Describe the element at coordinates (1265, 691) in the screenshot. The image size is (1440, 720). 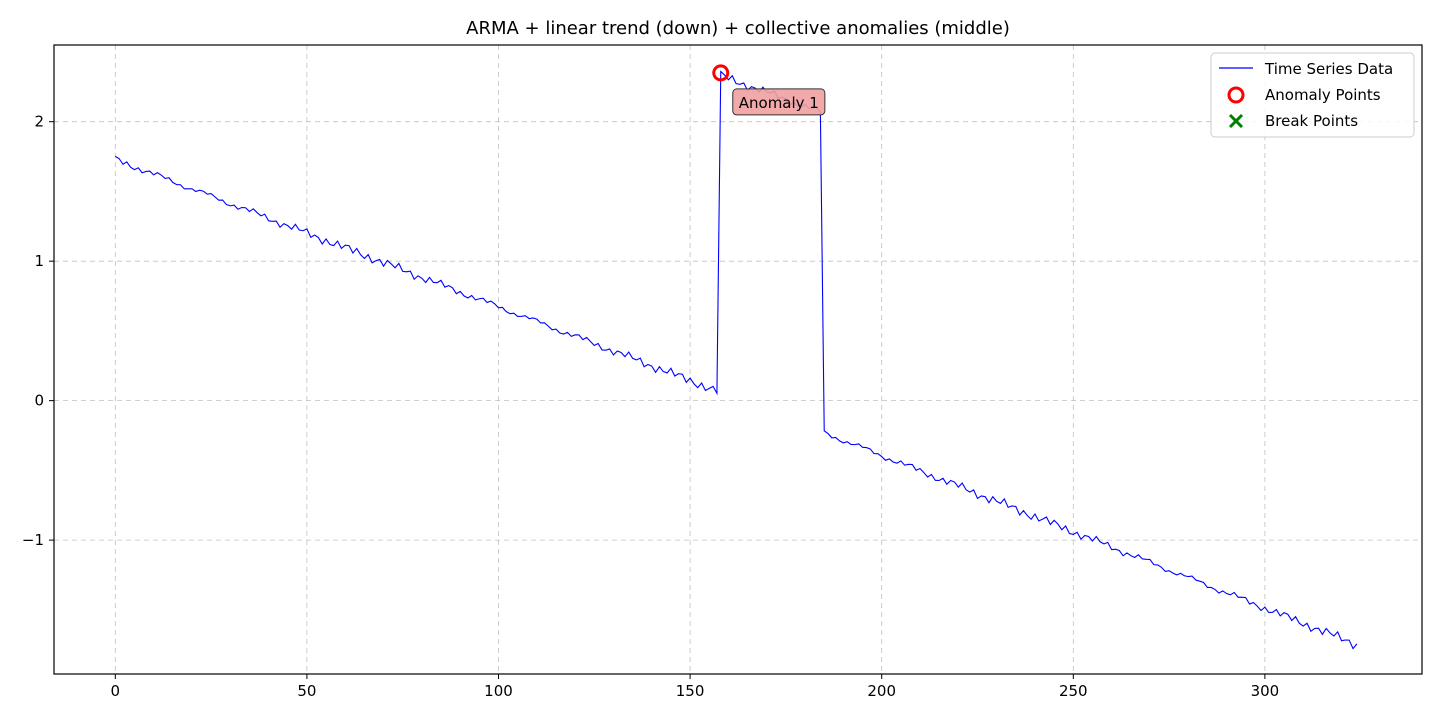
I see `x-tick-label: 300` at that location.